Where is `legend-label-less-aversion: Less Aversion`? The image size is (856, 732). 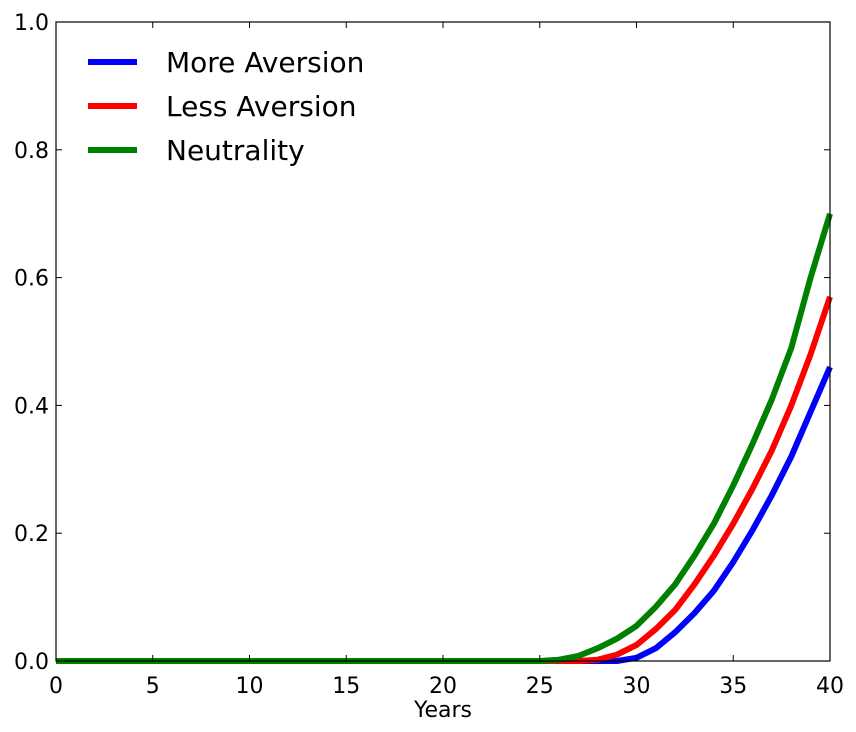
legend-label-less-aversion: Less Aversion is located at coordinates (261, 106).